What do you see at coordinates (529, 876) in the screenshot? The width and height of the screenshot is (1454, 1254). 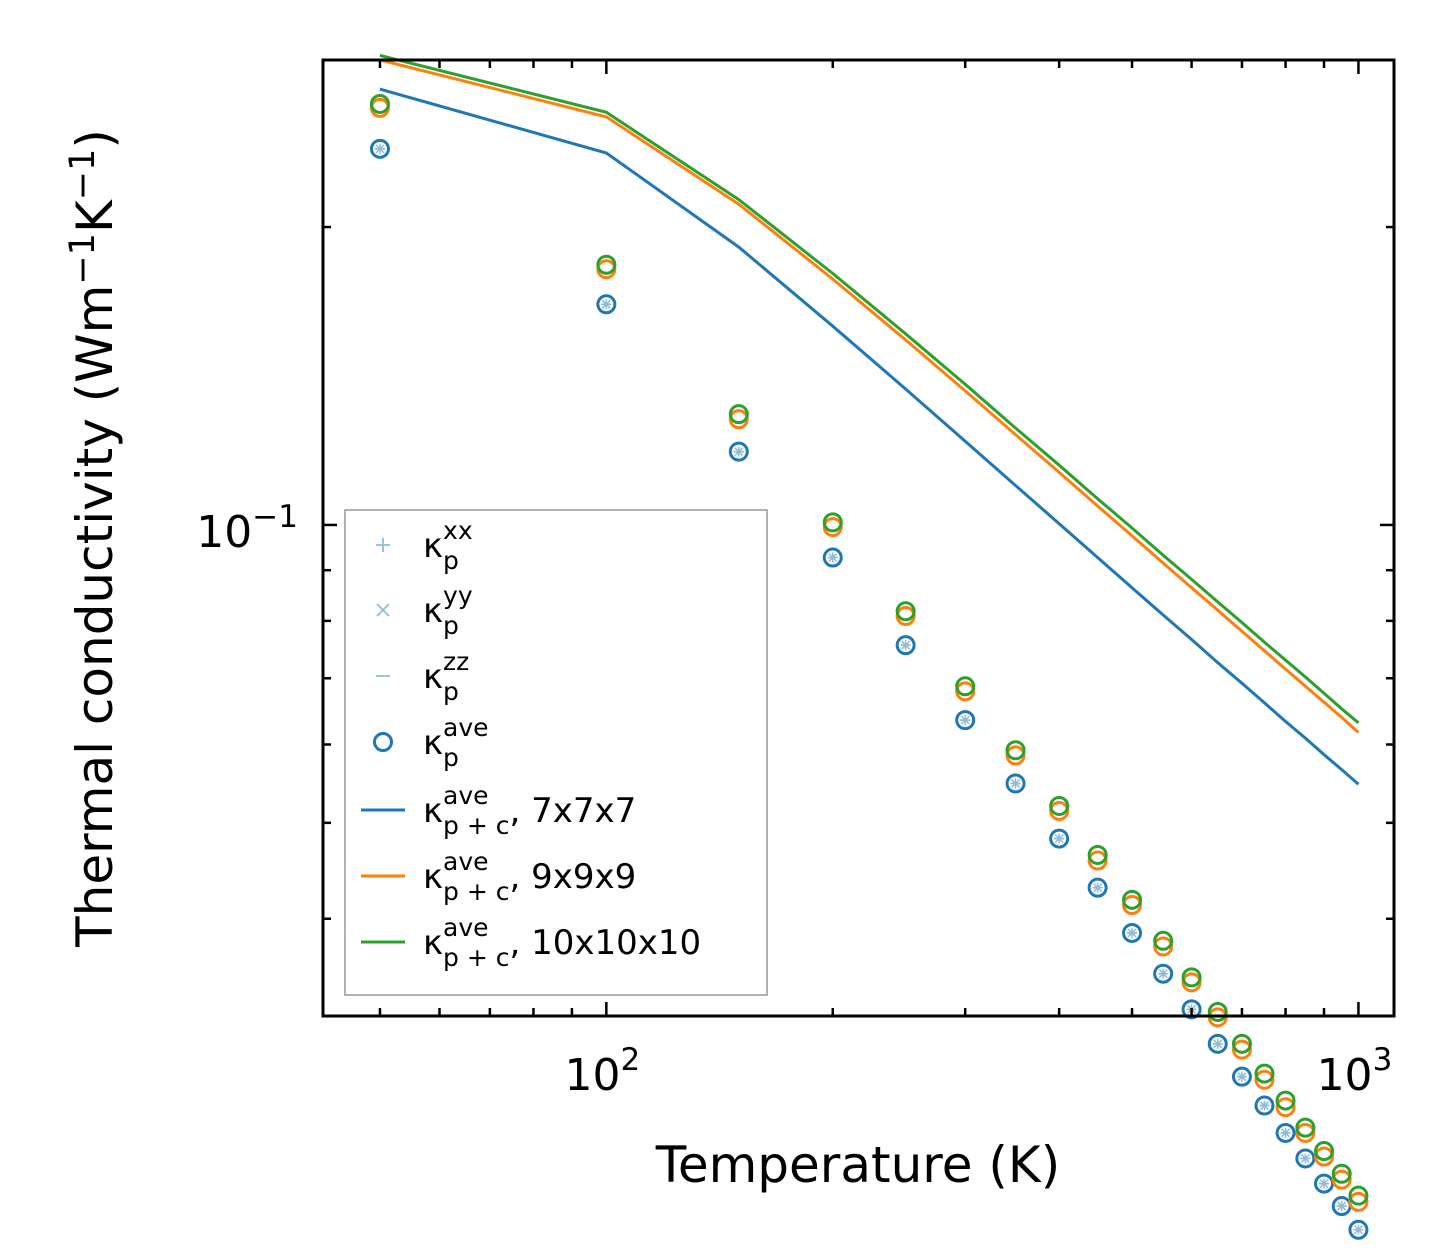 I see `legend-label: κave p + c, 9x9x9` at bounding box center [529, 876].